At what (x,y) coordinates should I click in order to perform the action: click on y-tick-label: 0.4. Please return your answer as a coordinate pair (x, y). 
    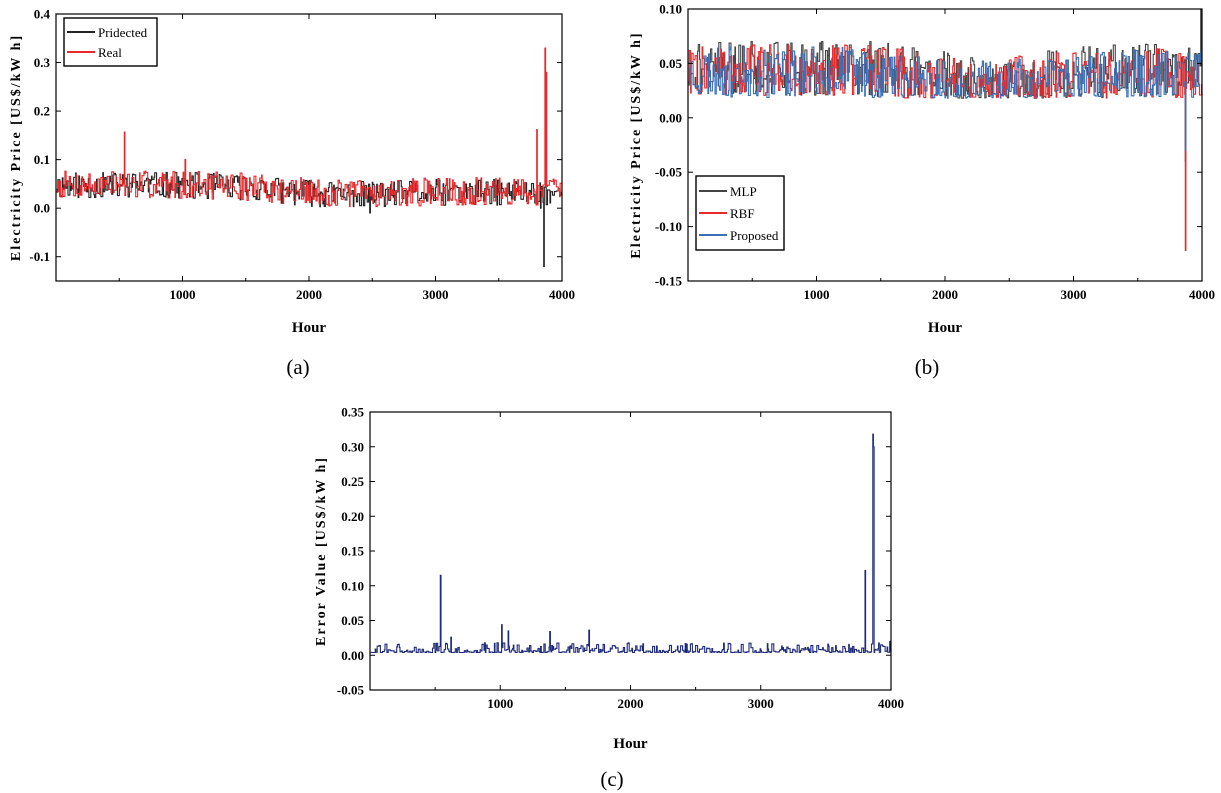
    Looking at the image, I should click on (42, 14).